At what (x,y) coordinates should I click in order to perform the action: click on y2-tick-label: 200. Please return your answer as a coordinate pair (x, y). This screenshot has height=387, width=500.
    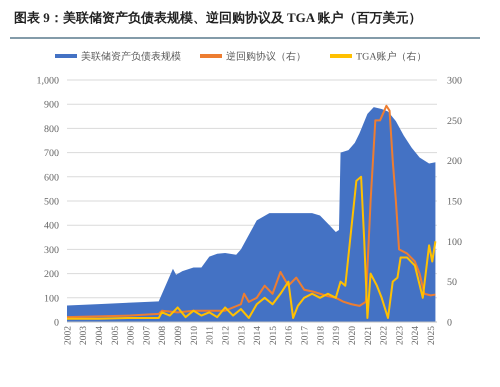
    Looking at the image, I should click on (454, 162).